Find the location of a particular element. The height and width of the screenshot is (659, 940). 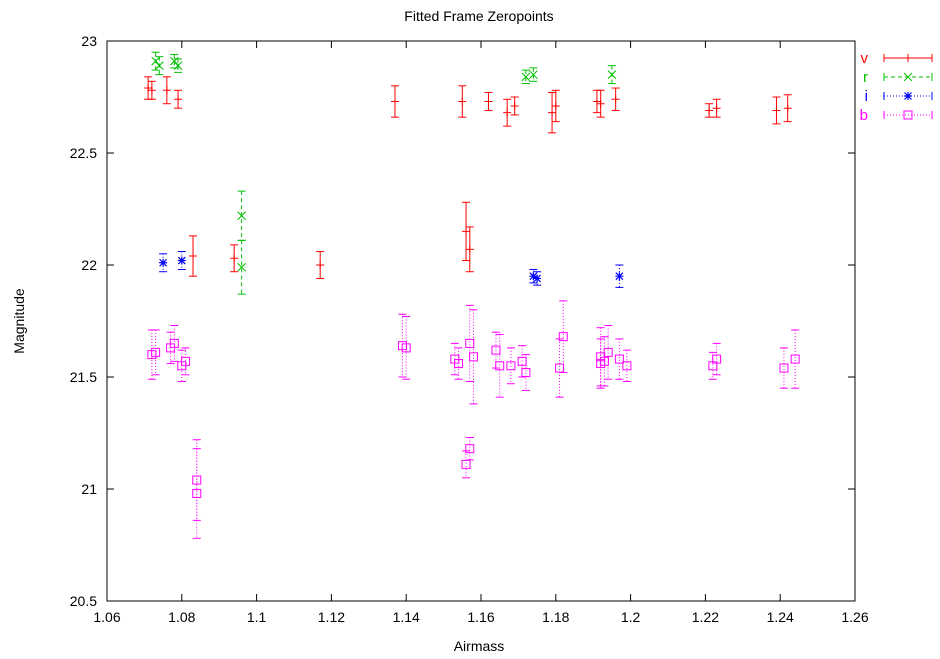

x-tick-label: 1.2 is located at coordinates (631, 617).